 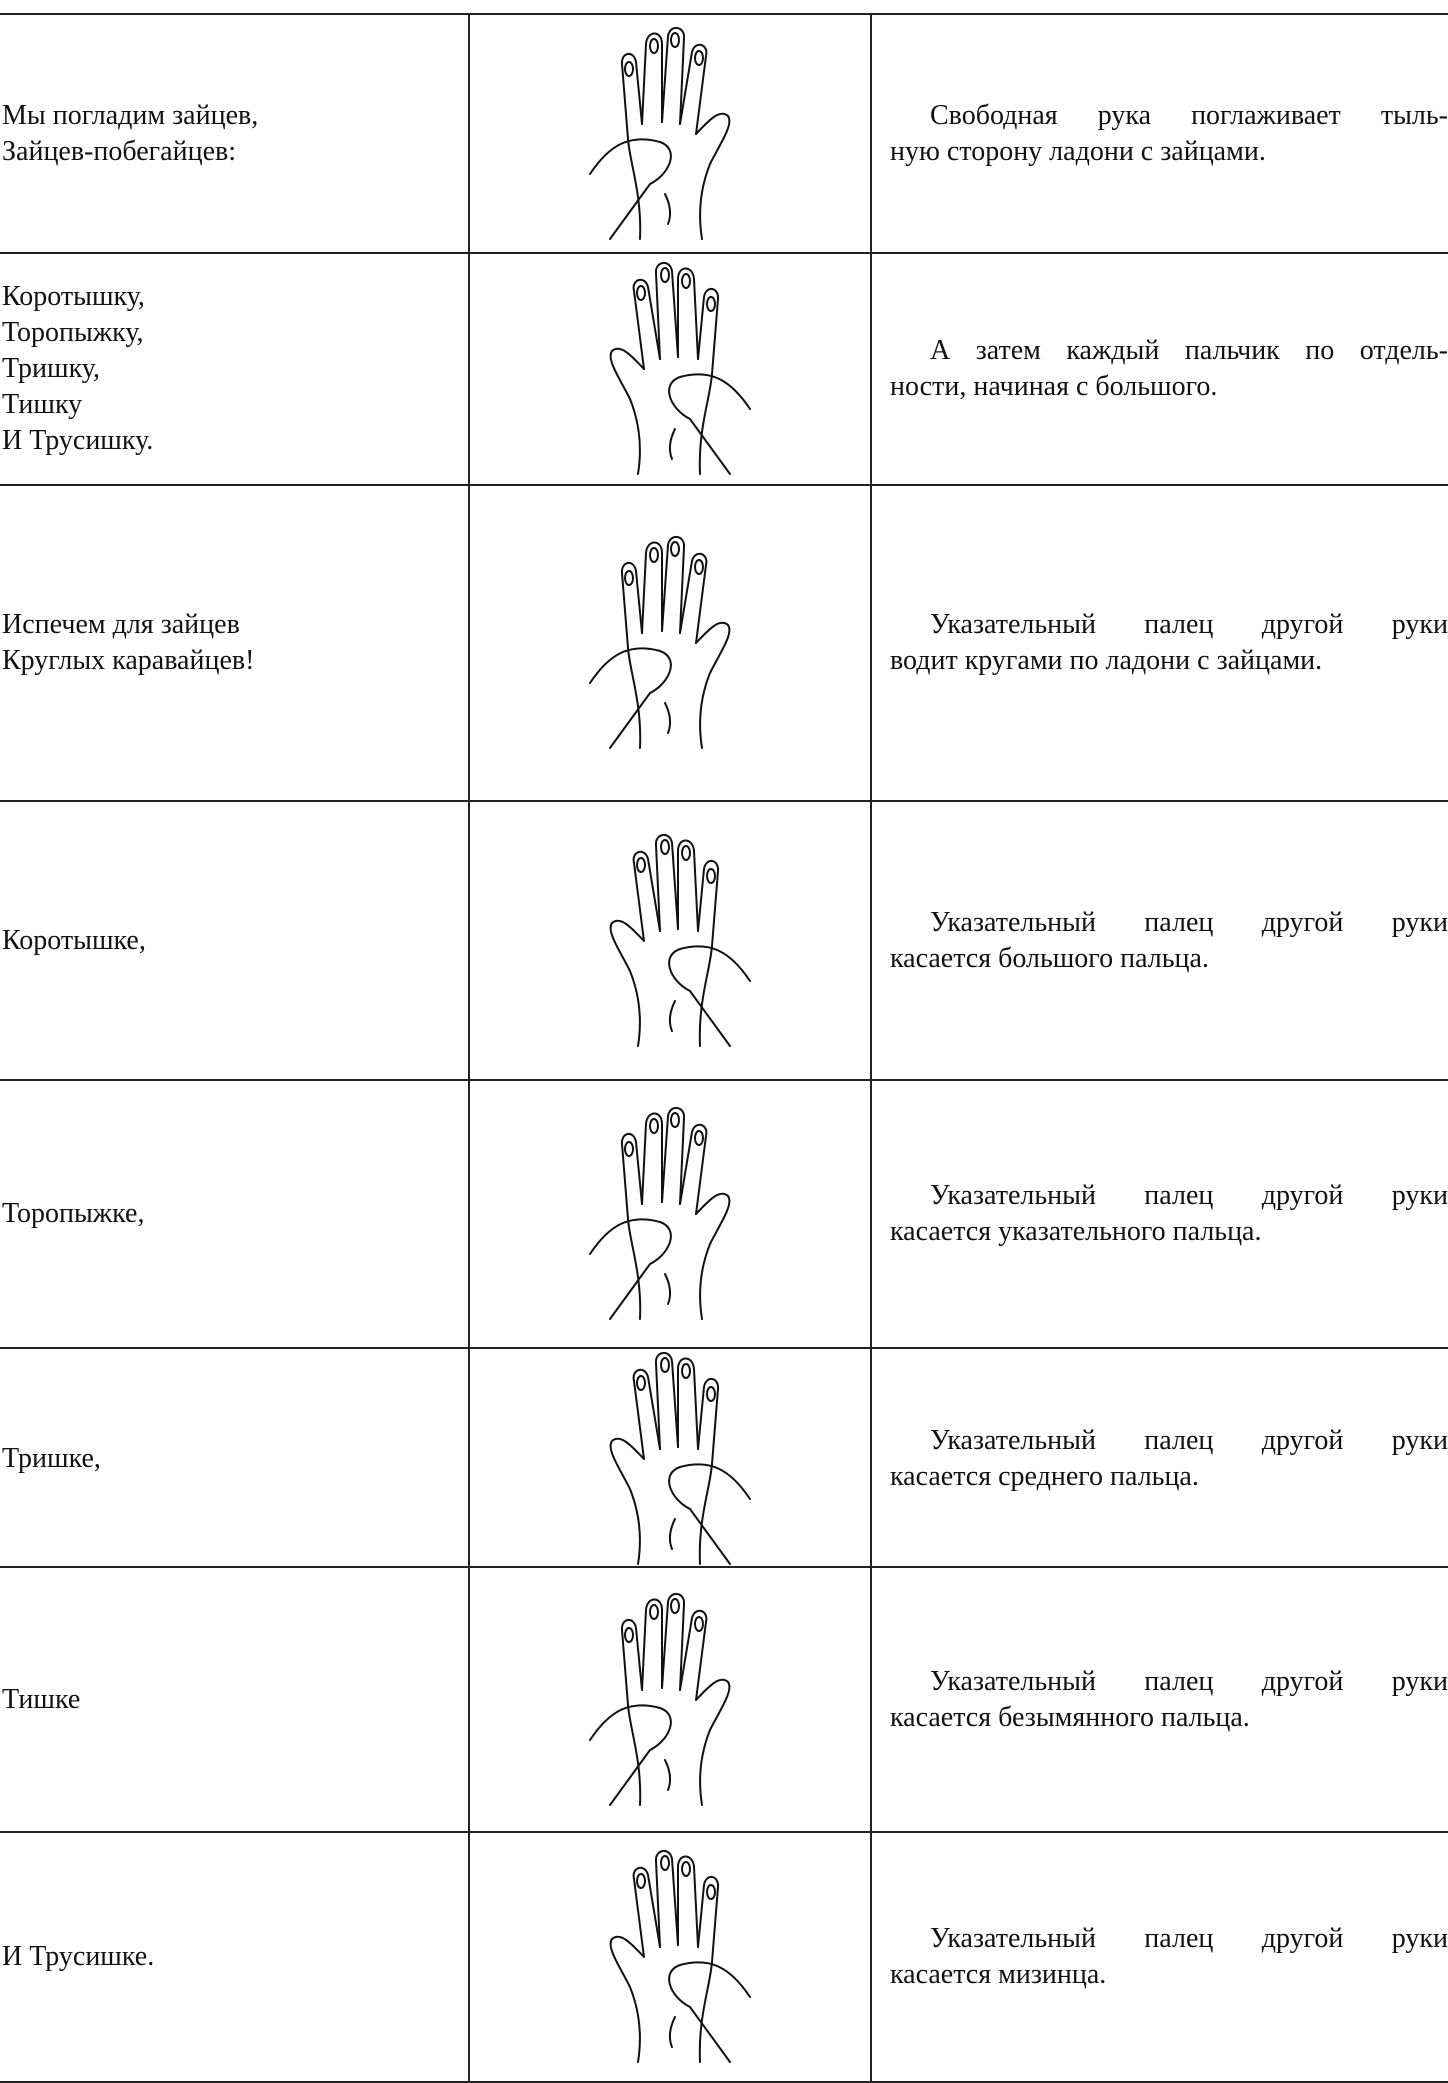 I want to click on verse-line: Тишке, so click(x=41, y=1699).